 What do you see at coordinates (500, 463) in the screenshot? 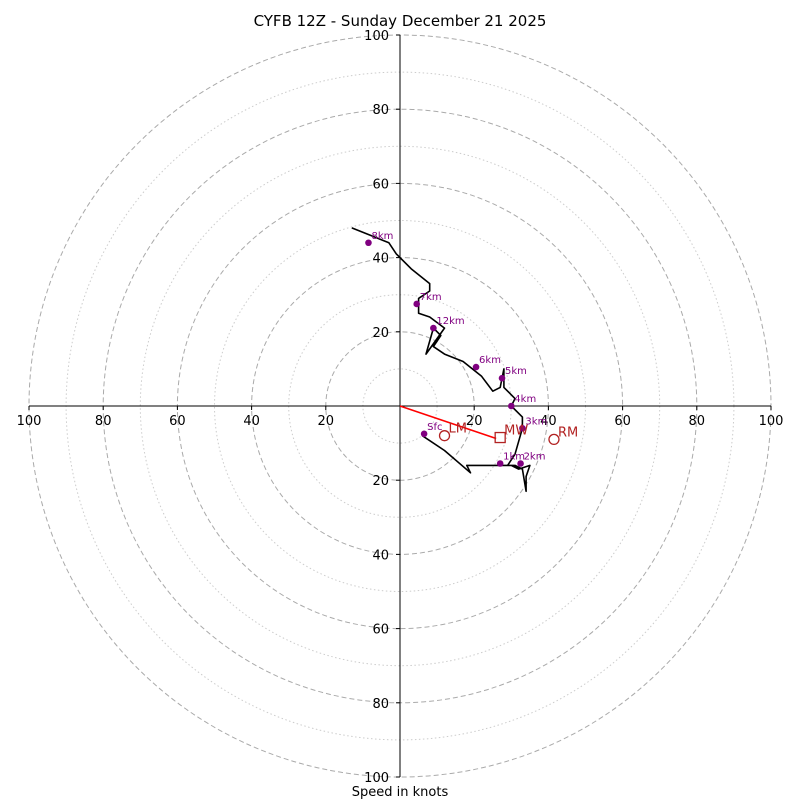
I see `height-marker-1km` at bounding box center [500, 463].